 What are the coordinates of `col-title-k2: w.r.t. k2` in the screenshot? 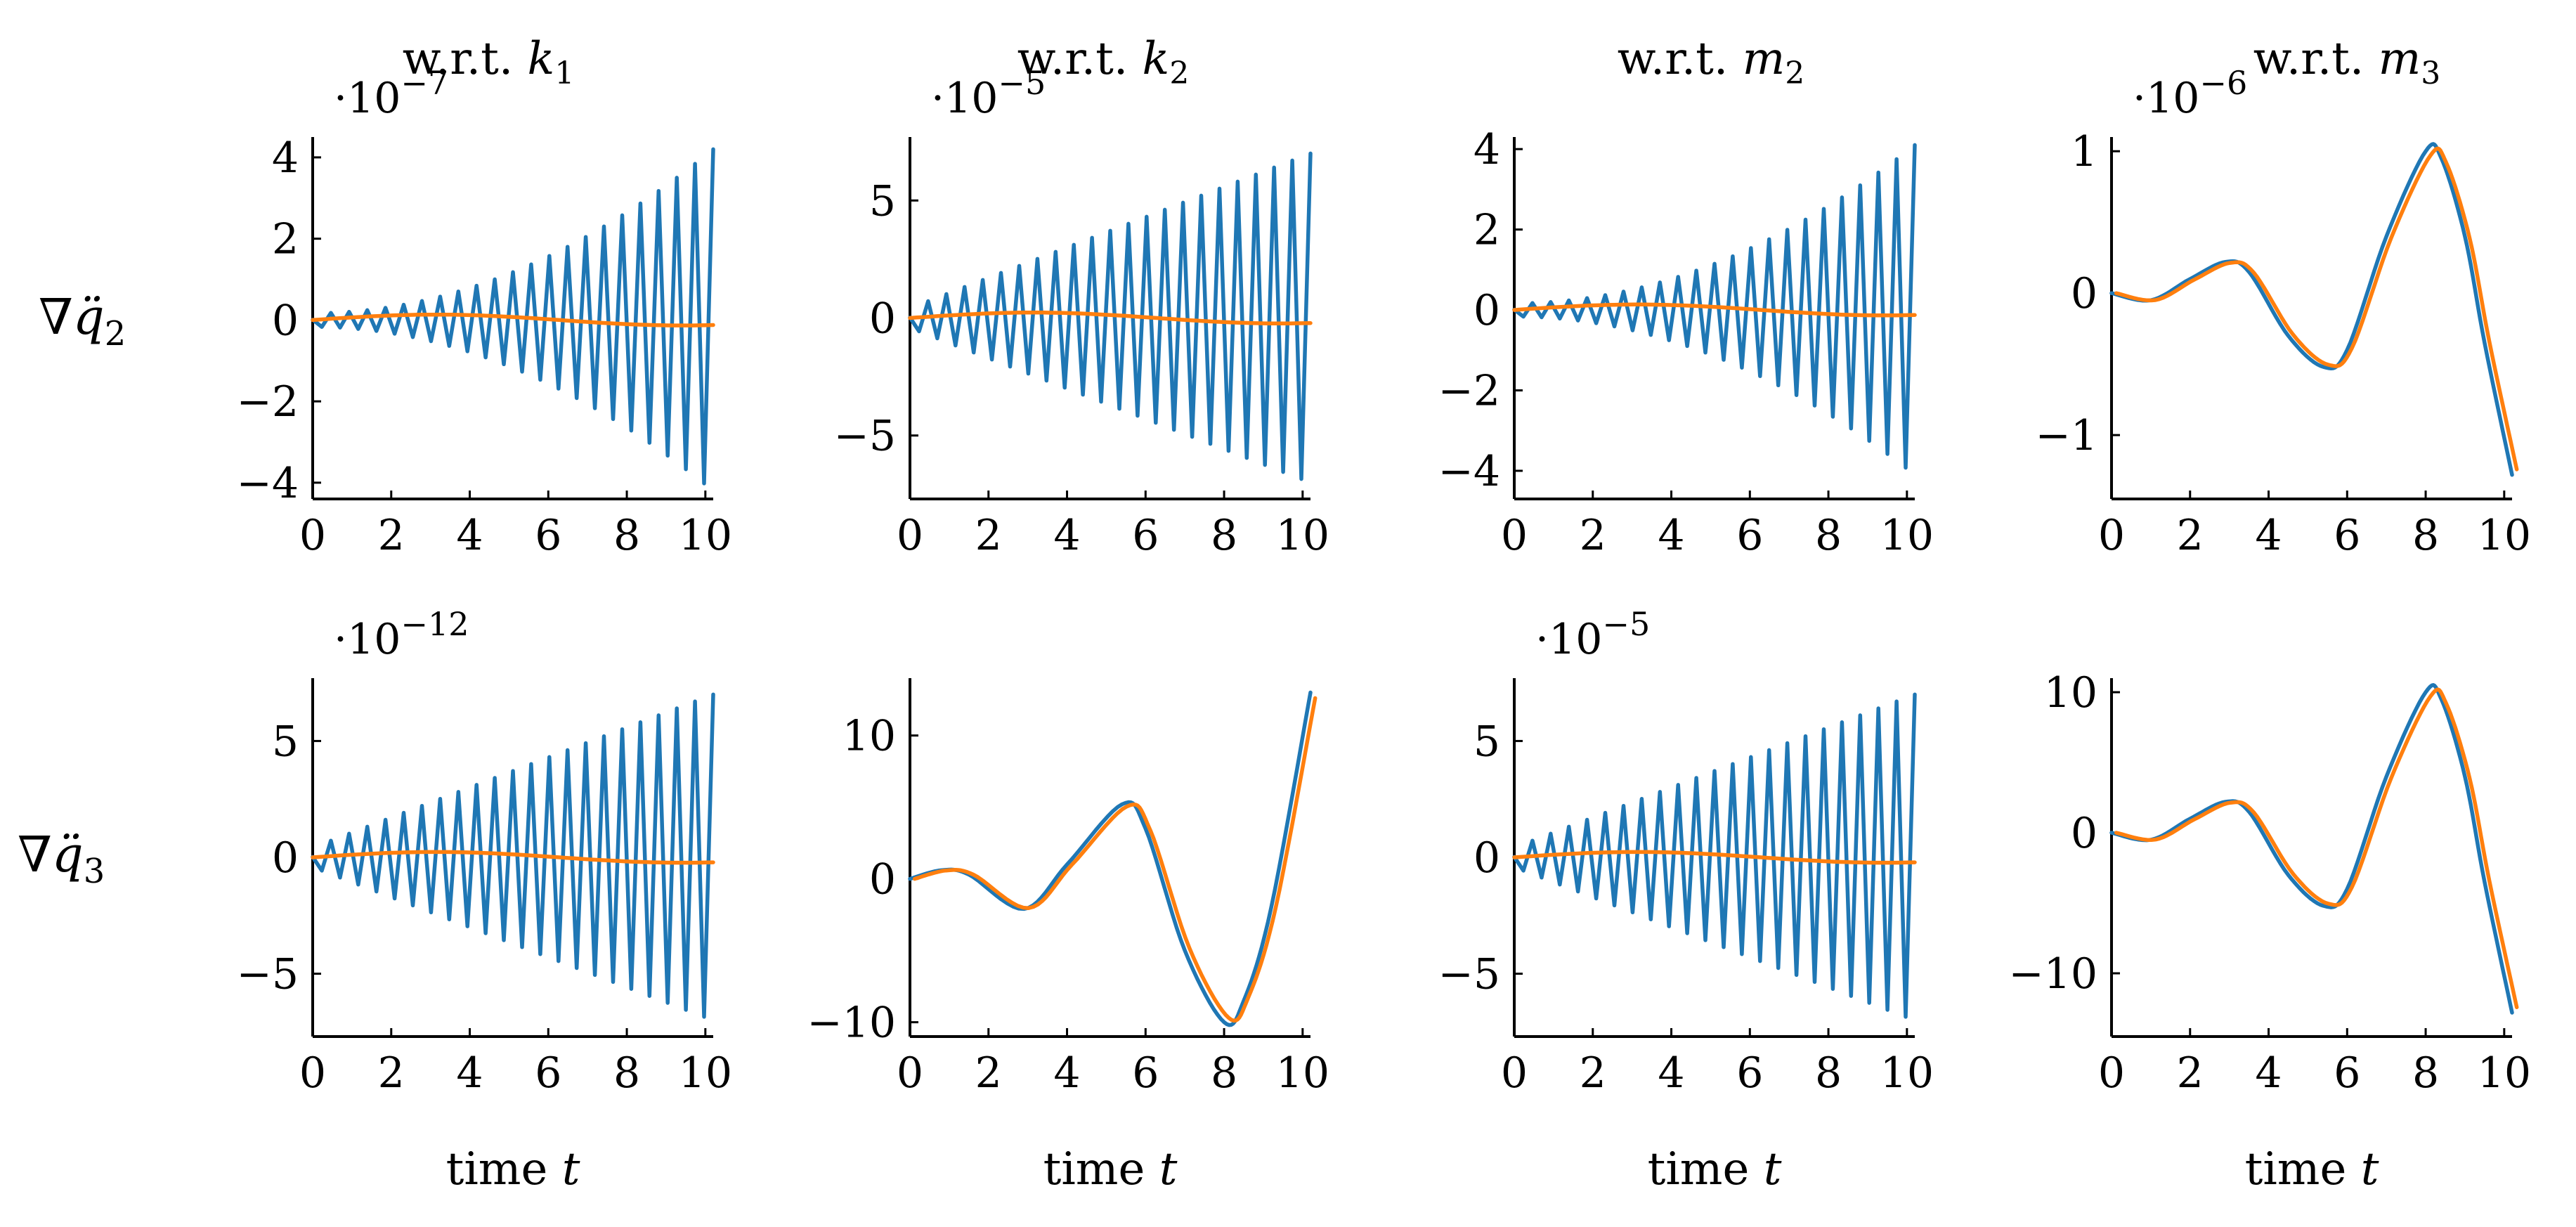 It's located at (1103, 62).